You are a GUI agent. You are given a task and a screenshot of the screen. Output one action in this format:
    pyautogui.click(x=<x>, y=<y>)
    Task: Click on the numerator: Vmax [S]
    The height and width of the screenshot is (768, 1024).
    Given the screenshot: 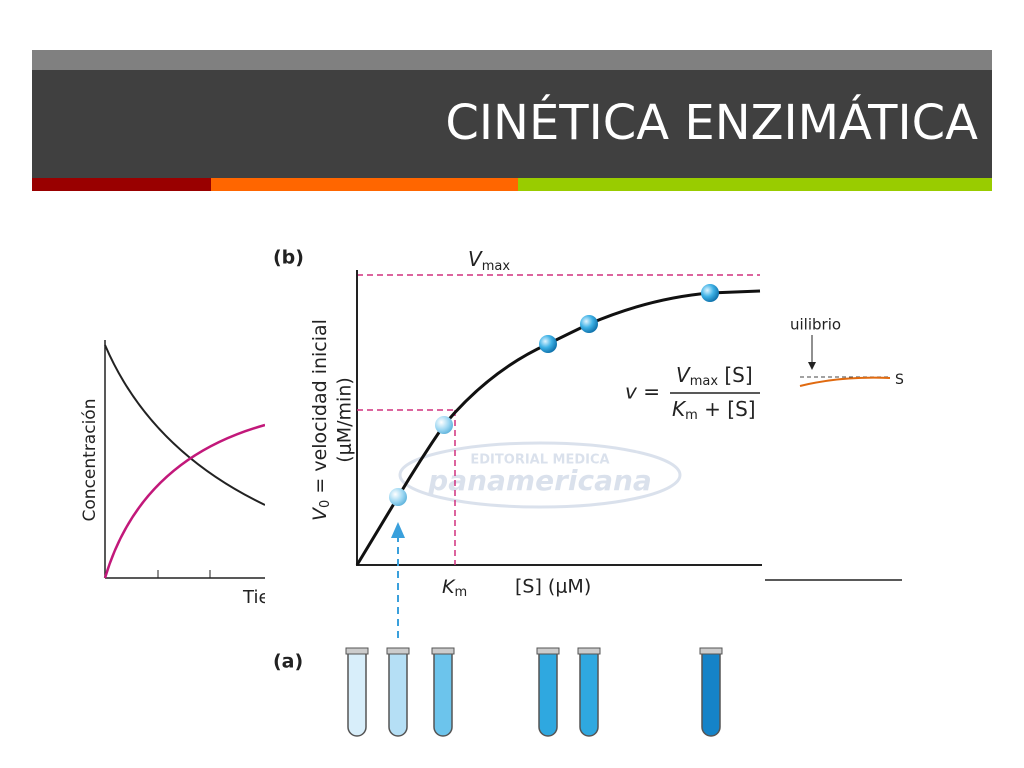 What is the action you would take?
    pyautogui.click(x=714, y=376)
    